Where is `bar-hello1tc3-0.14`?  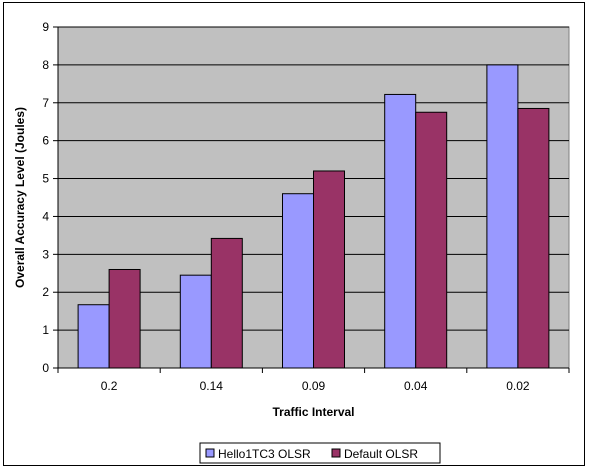
bar-hello1tc3-0.14 is located at coordinates (195, 321).